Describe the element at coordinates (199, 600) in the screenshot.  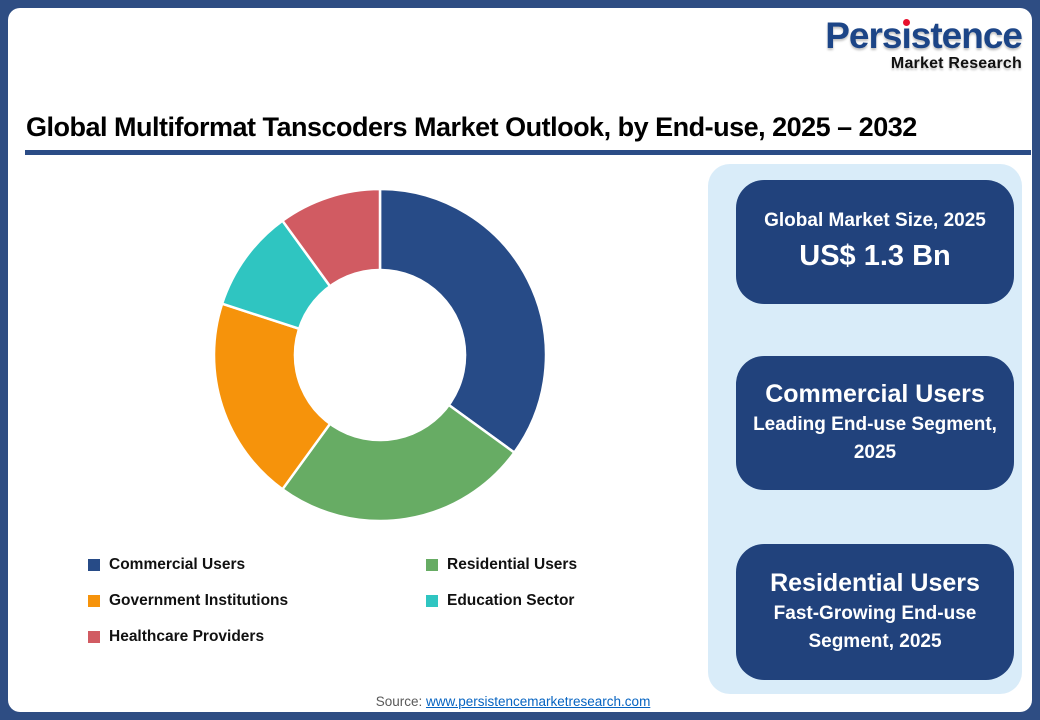
I see `legend-label: Government Institutions` at that location.